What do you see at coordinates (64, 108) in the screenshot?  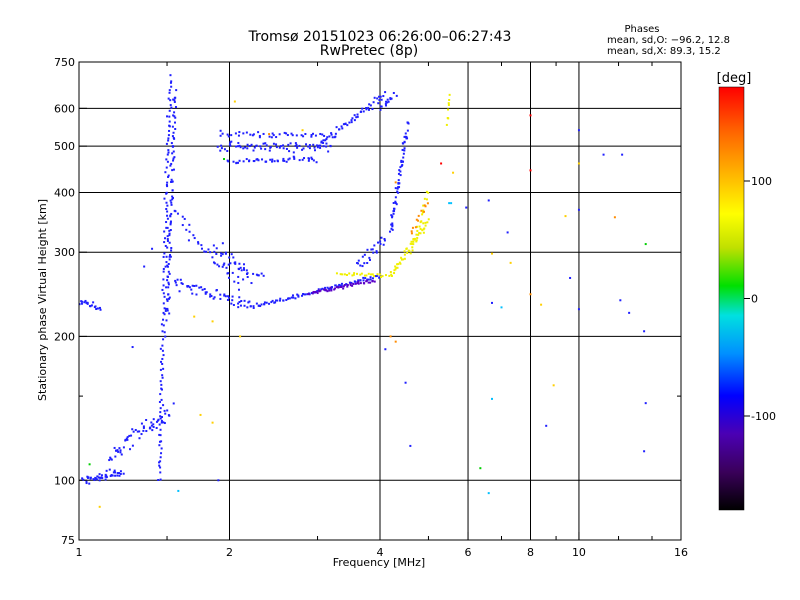 I see `y-tick-label: 600` at bounding box center [64, 108].